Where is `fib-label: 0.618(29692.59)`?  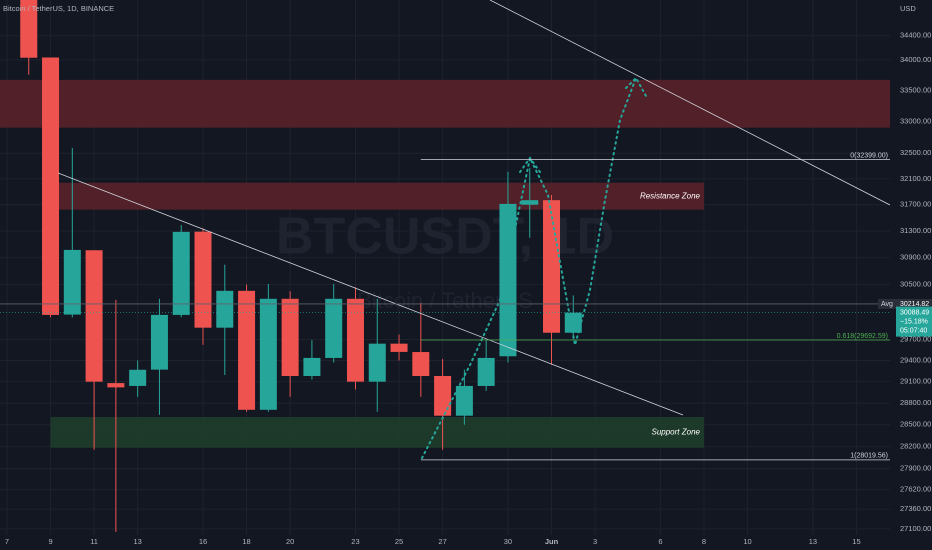
fib-label: 0.618(29692.59) is located at coordinates (862, 336).